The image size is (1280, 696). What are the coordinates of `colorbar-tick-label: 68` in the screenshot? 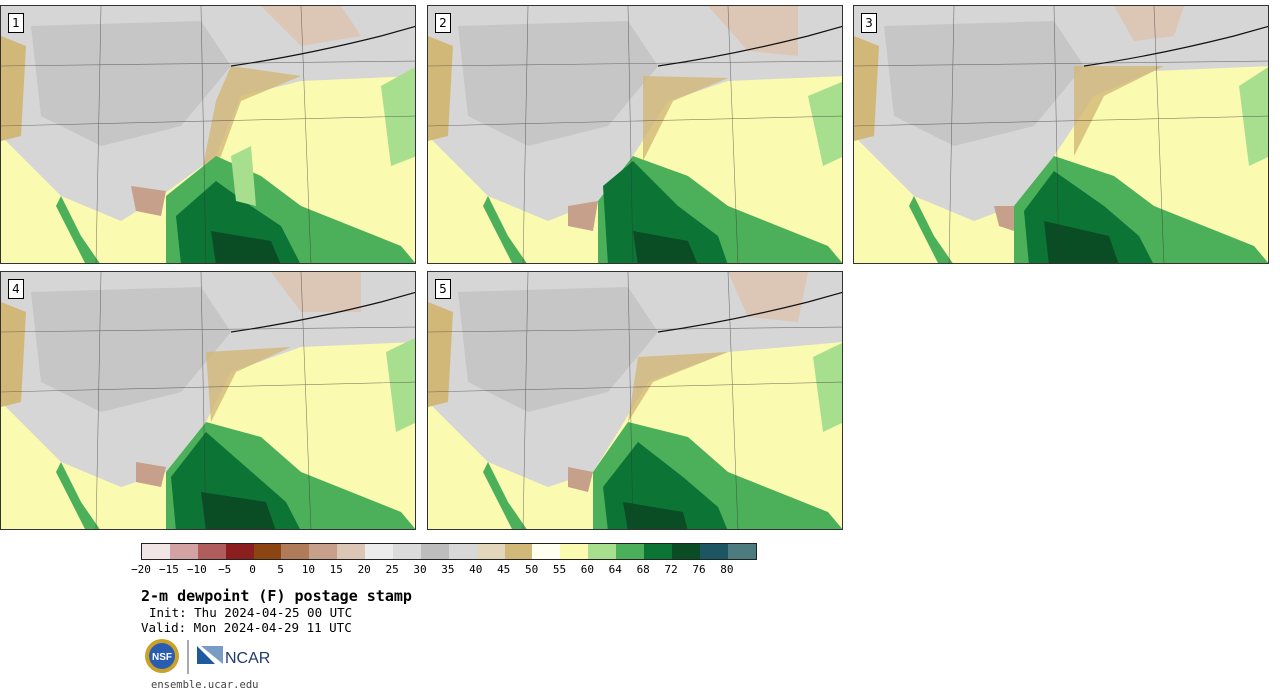 It's located at (643, 569).